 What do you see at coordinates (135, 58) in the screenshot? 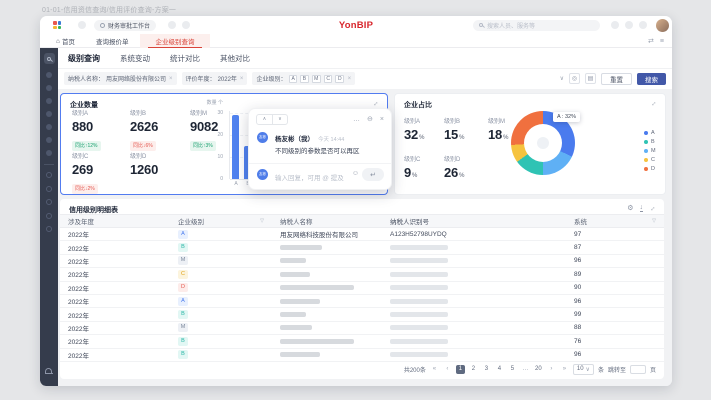
I see `query-tab-系统变动: 系统变动` at bounding box center [135, 58].